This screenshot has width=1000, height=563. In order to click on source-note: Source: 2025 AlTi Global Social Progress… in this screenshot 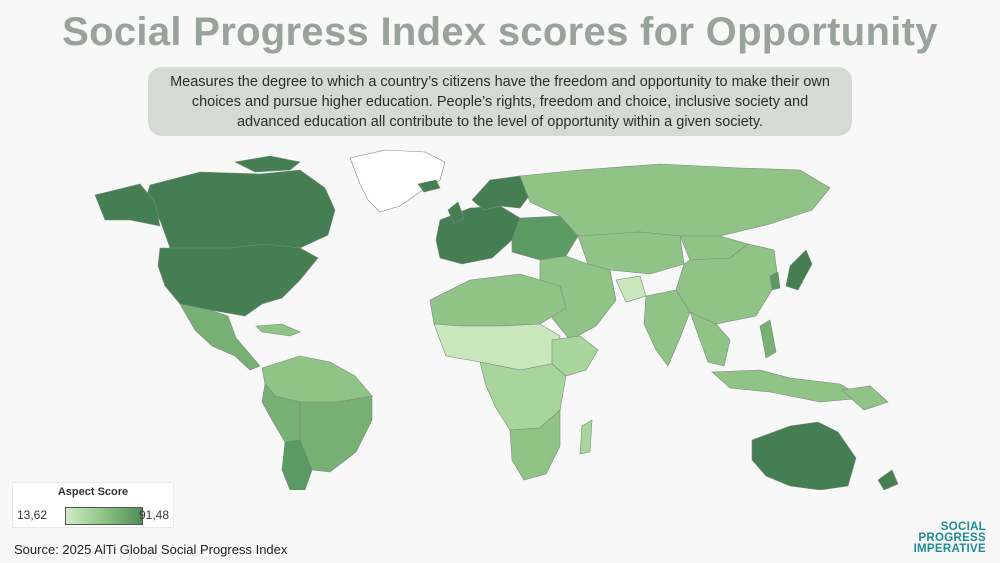, I will do `click(151, 549)`.